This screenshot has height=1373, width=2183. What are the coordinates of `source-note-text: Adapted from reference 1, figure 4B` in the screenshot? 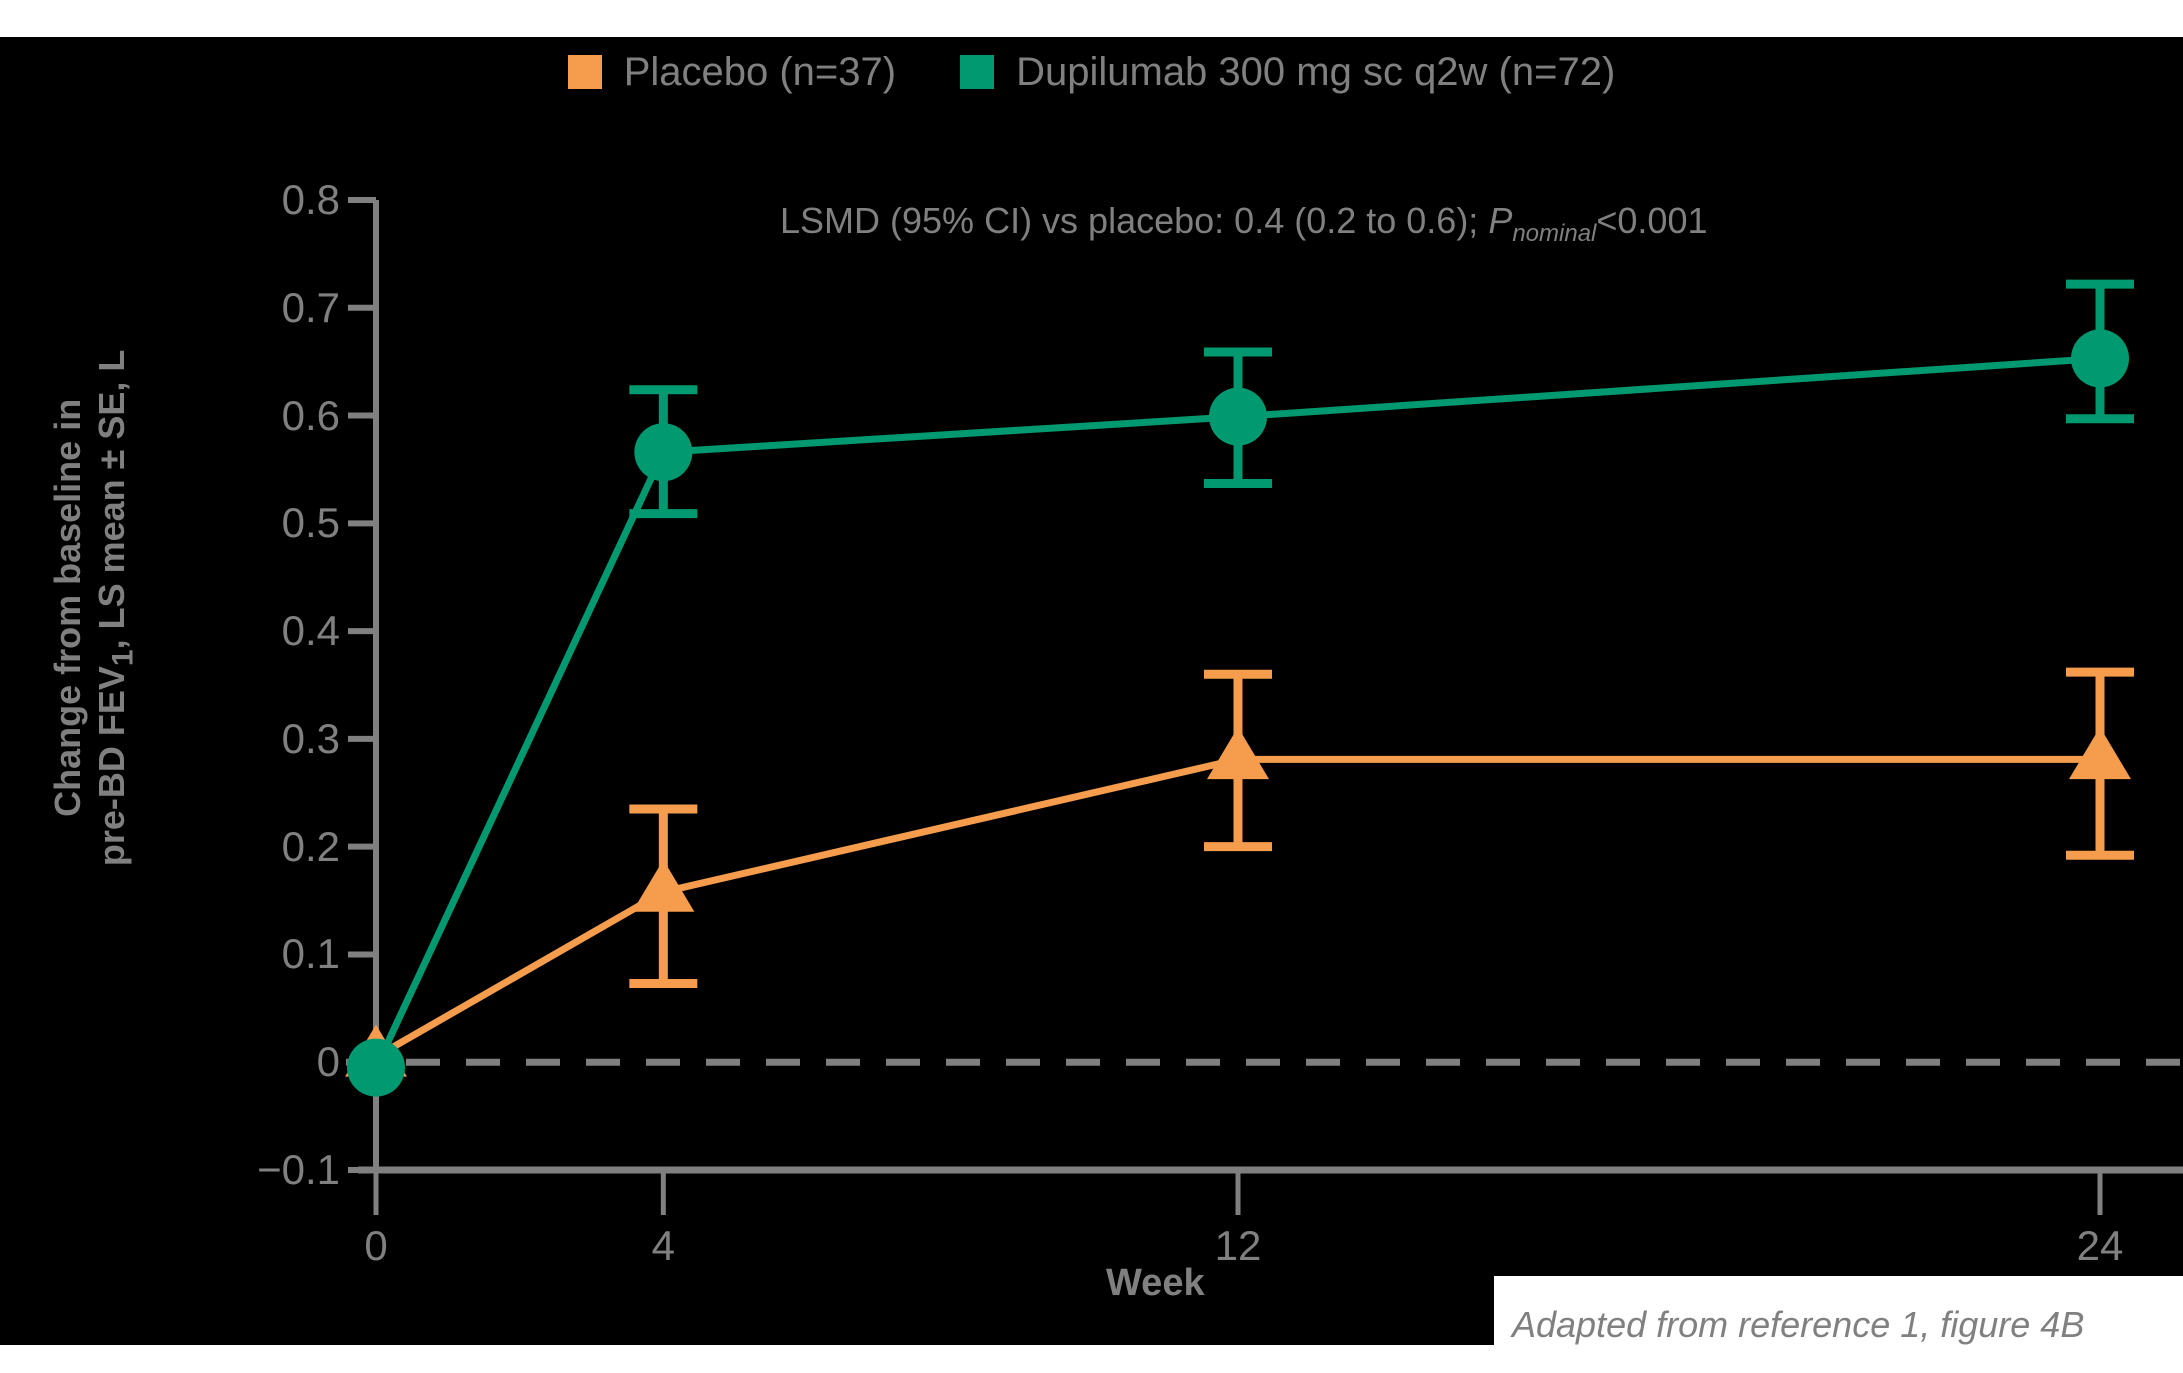 It's located at (1798, 1324).